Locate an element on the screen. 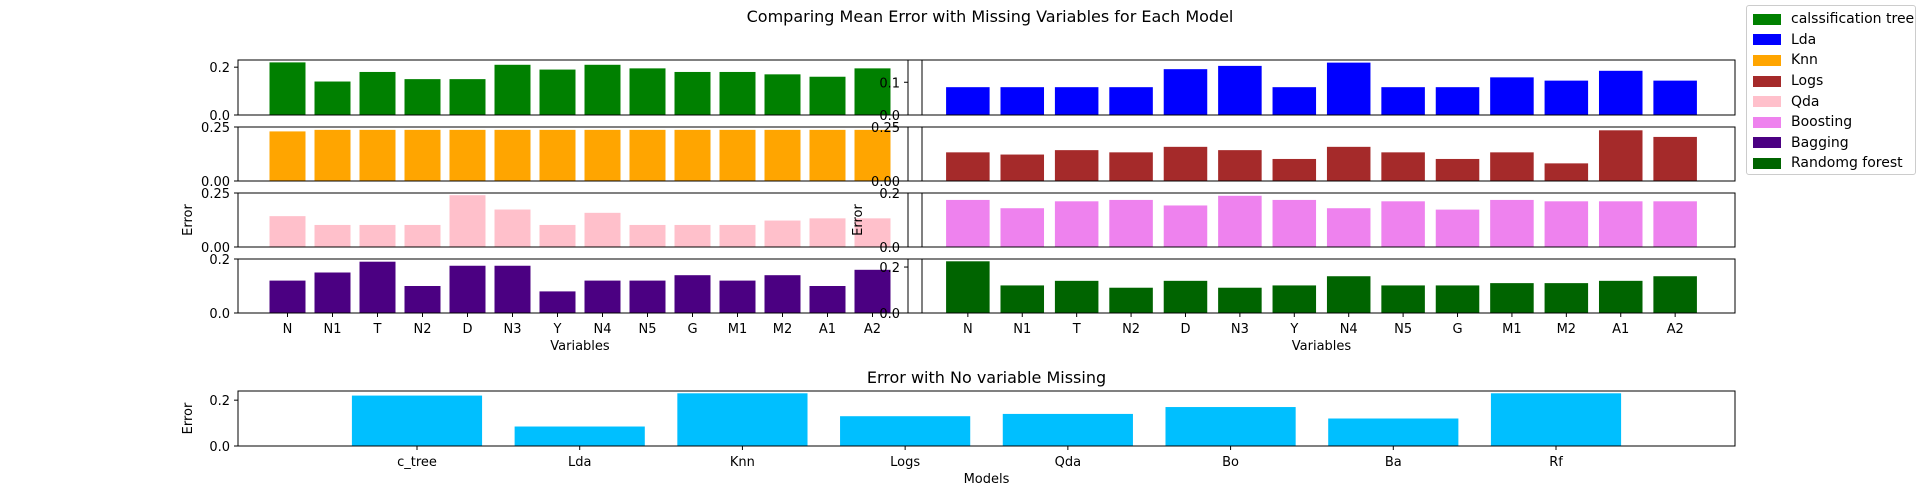 The image size is (1923, 500). bar-Lda-D is located at coordinates (1185, 92).